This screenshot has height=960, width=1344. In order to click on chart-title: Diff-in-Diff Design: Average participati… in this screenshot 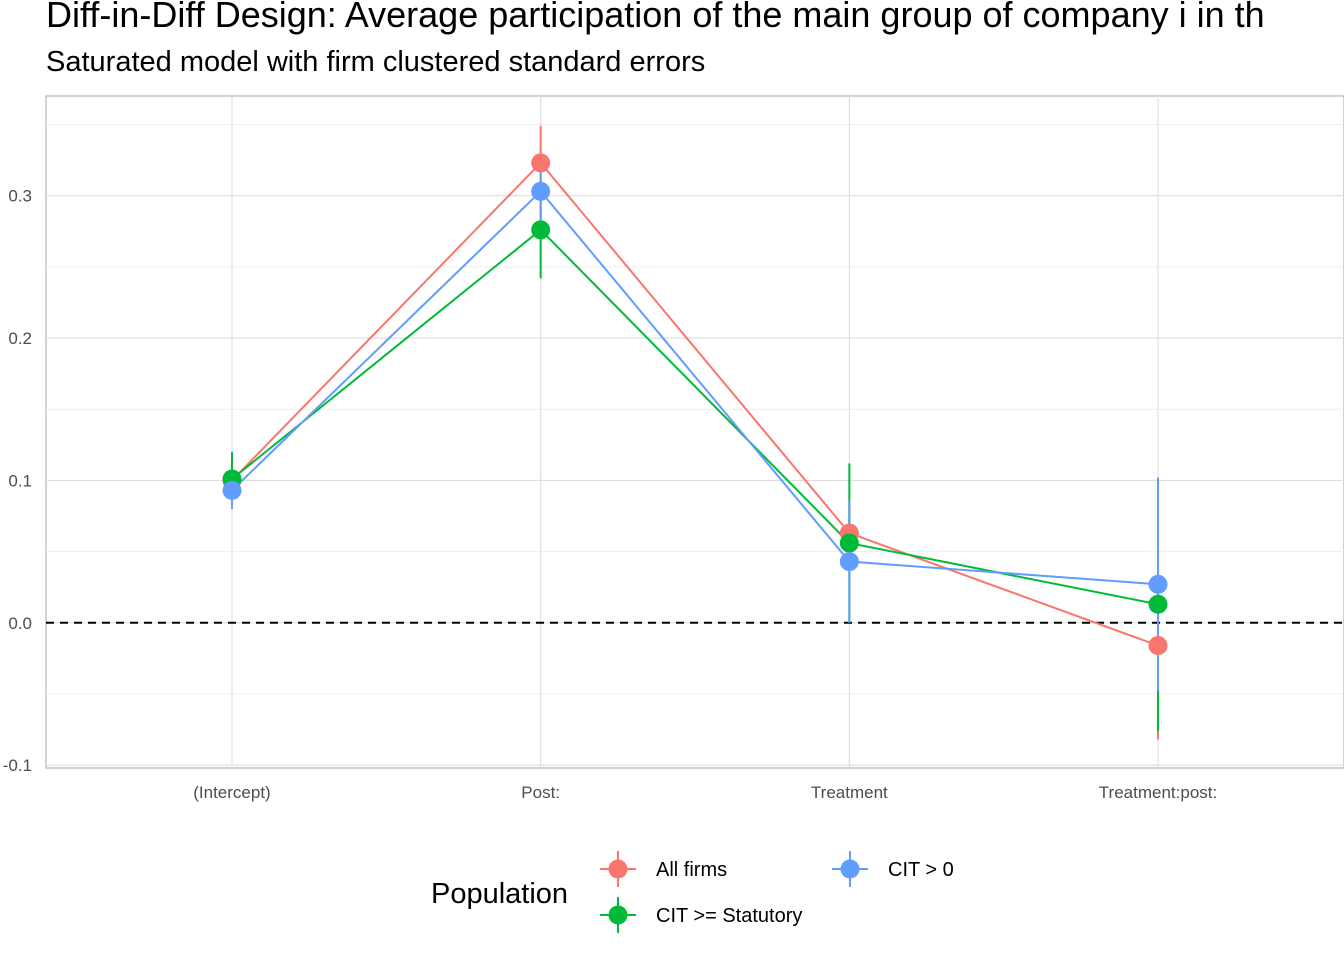, I will do `click(655, 17)`.